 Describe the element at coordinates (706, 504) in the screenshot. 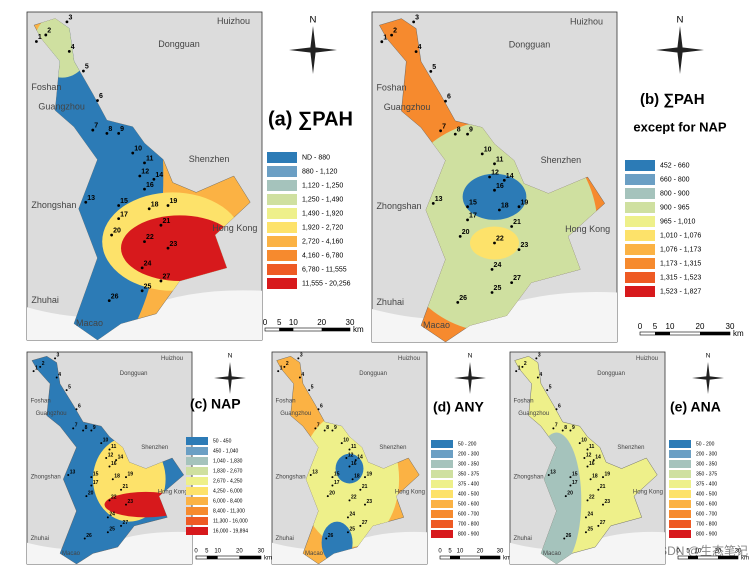

I see `legend-label: 500 - 600` at that location.